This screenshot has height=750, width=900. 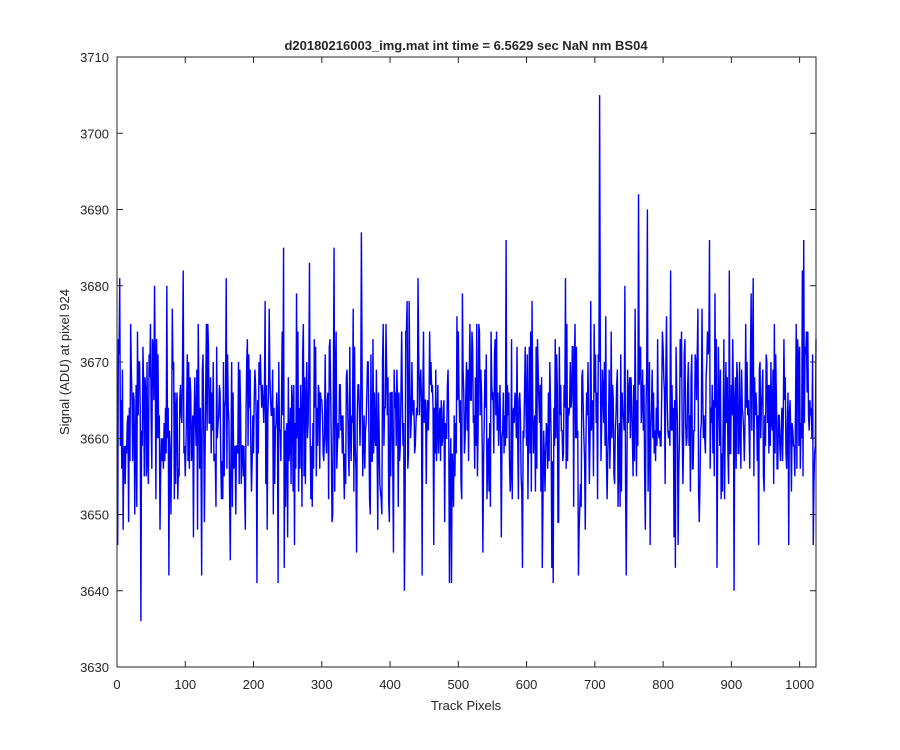 I want to click on x-tick-label: 600, so click(x=527, y=684).